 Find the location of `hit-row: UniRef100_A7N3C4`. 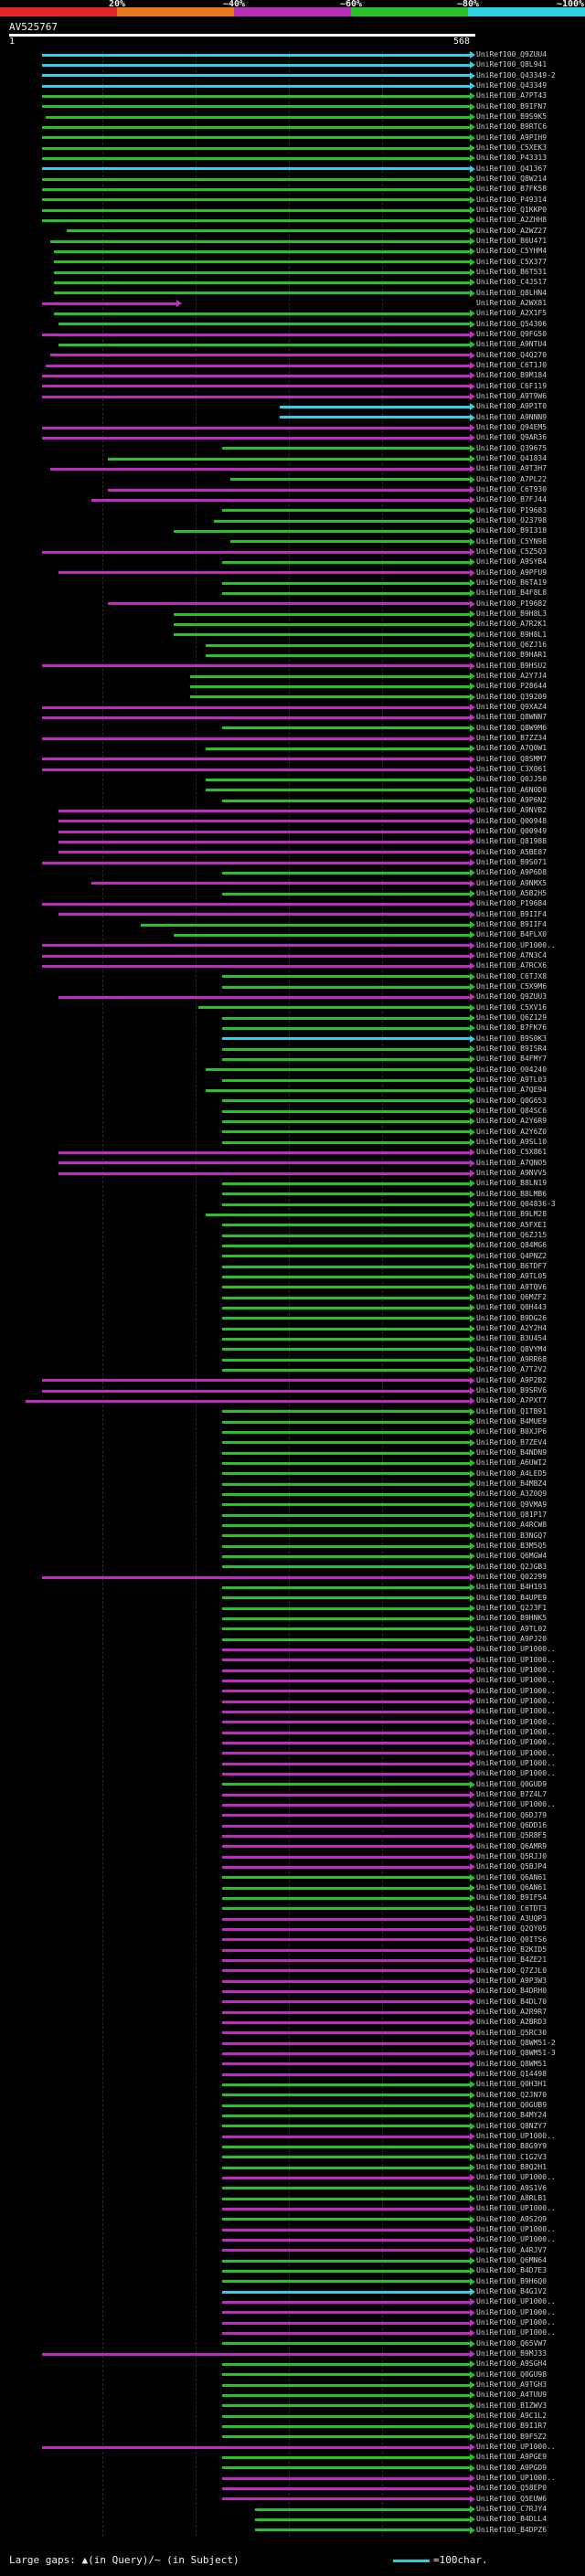

hit-row: UniRef100_A7N3C4 is located at coordinates (293, 957).